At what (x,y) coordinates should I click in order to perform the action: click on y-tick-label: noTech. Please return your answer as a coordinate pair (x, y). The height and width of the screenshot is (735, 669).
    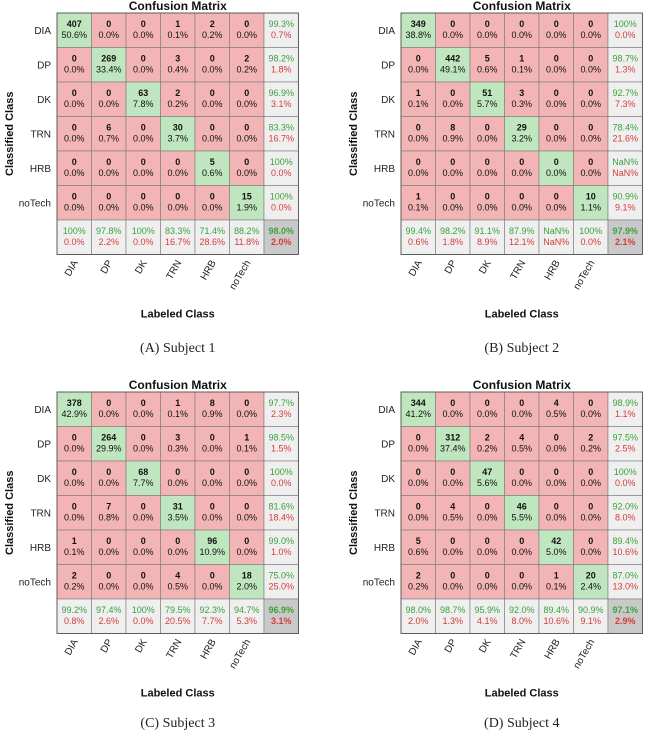
    Looking at the image, I should click on (379, 582).